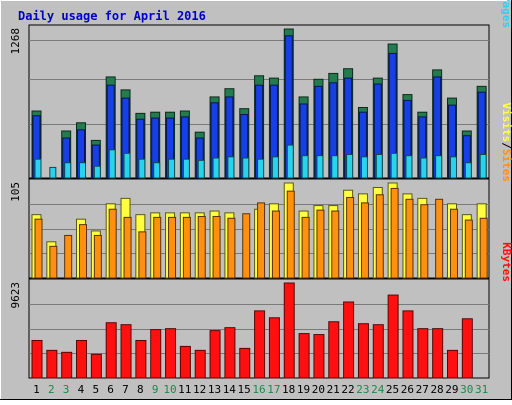 Image resolution: width=512 pixels, height=405 pixels. Describe the element at coordinates (214, 389) in the screenshot. I see `x-tick-label-day-13: 13` at that location.